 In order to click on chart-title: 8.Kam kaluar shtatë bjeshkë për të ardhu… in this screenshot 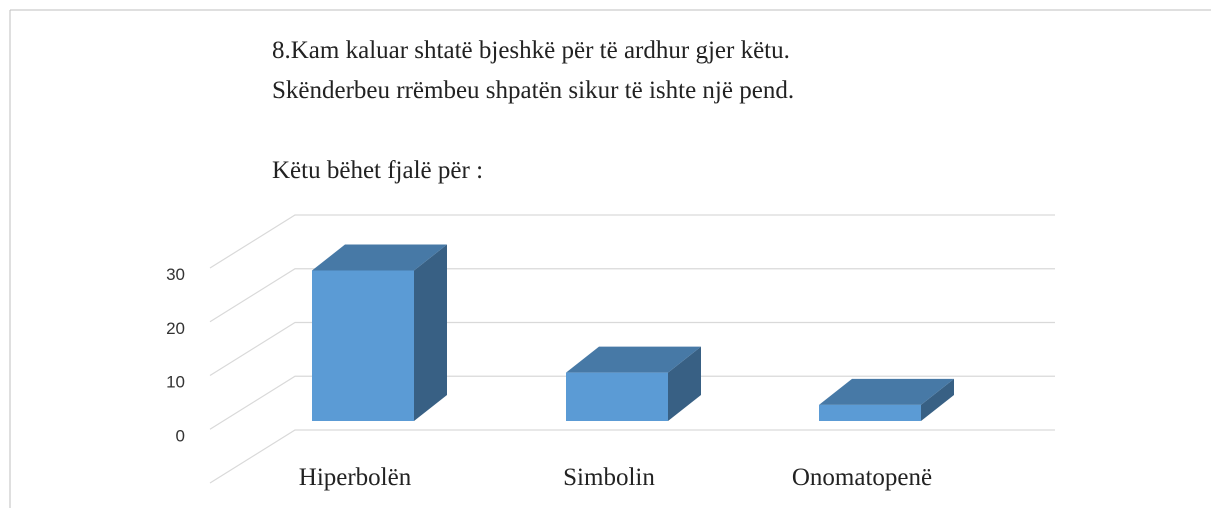, I will do `click(531, 50)`.